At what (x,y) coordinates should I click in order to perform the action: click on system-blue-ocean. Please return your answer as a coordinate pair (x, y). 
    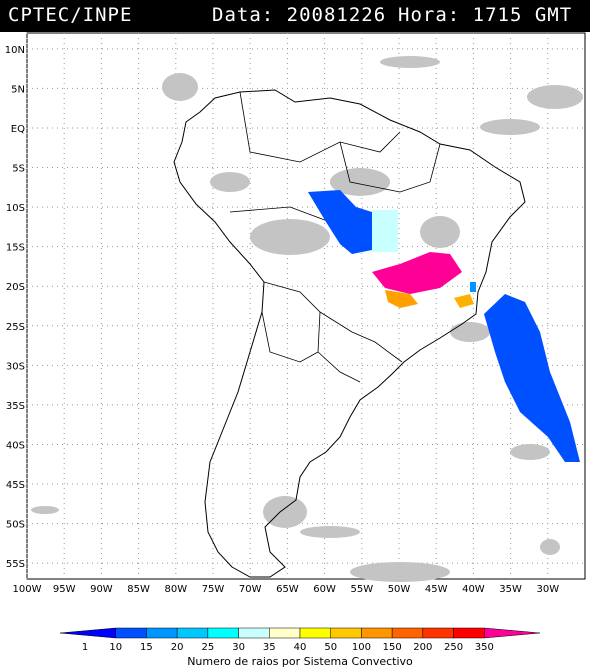
    Looking at the image, I should click on (532, 378).